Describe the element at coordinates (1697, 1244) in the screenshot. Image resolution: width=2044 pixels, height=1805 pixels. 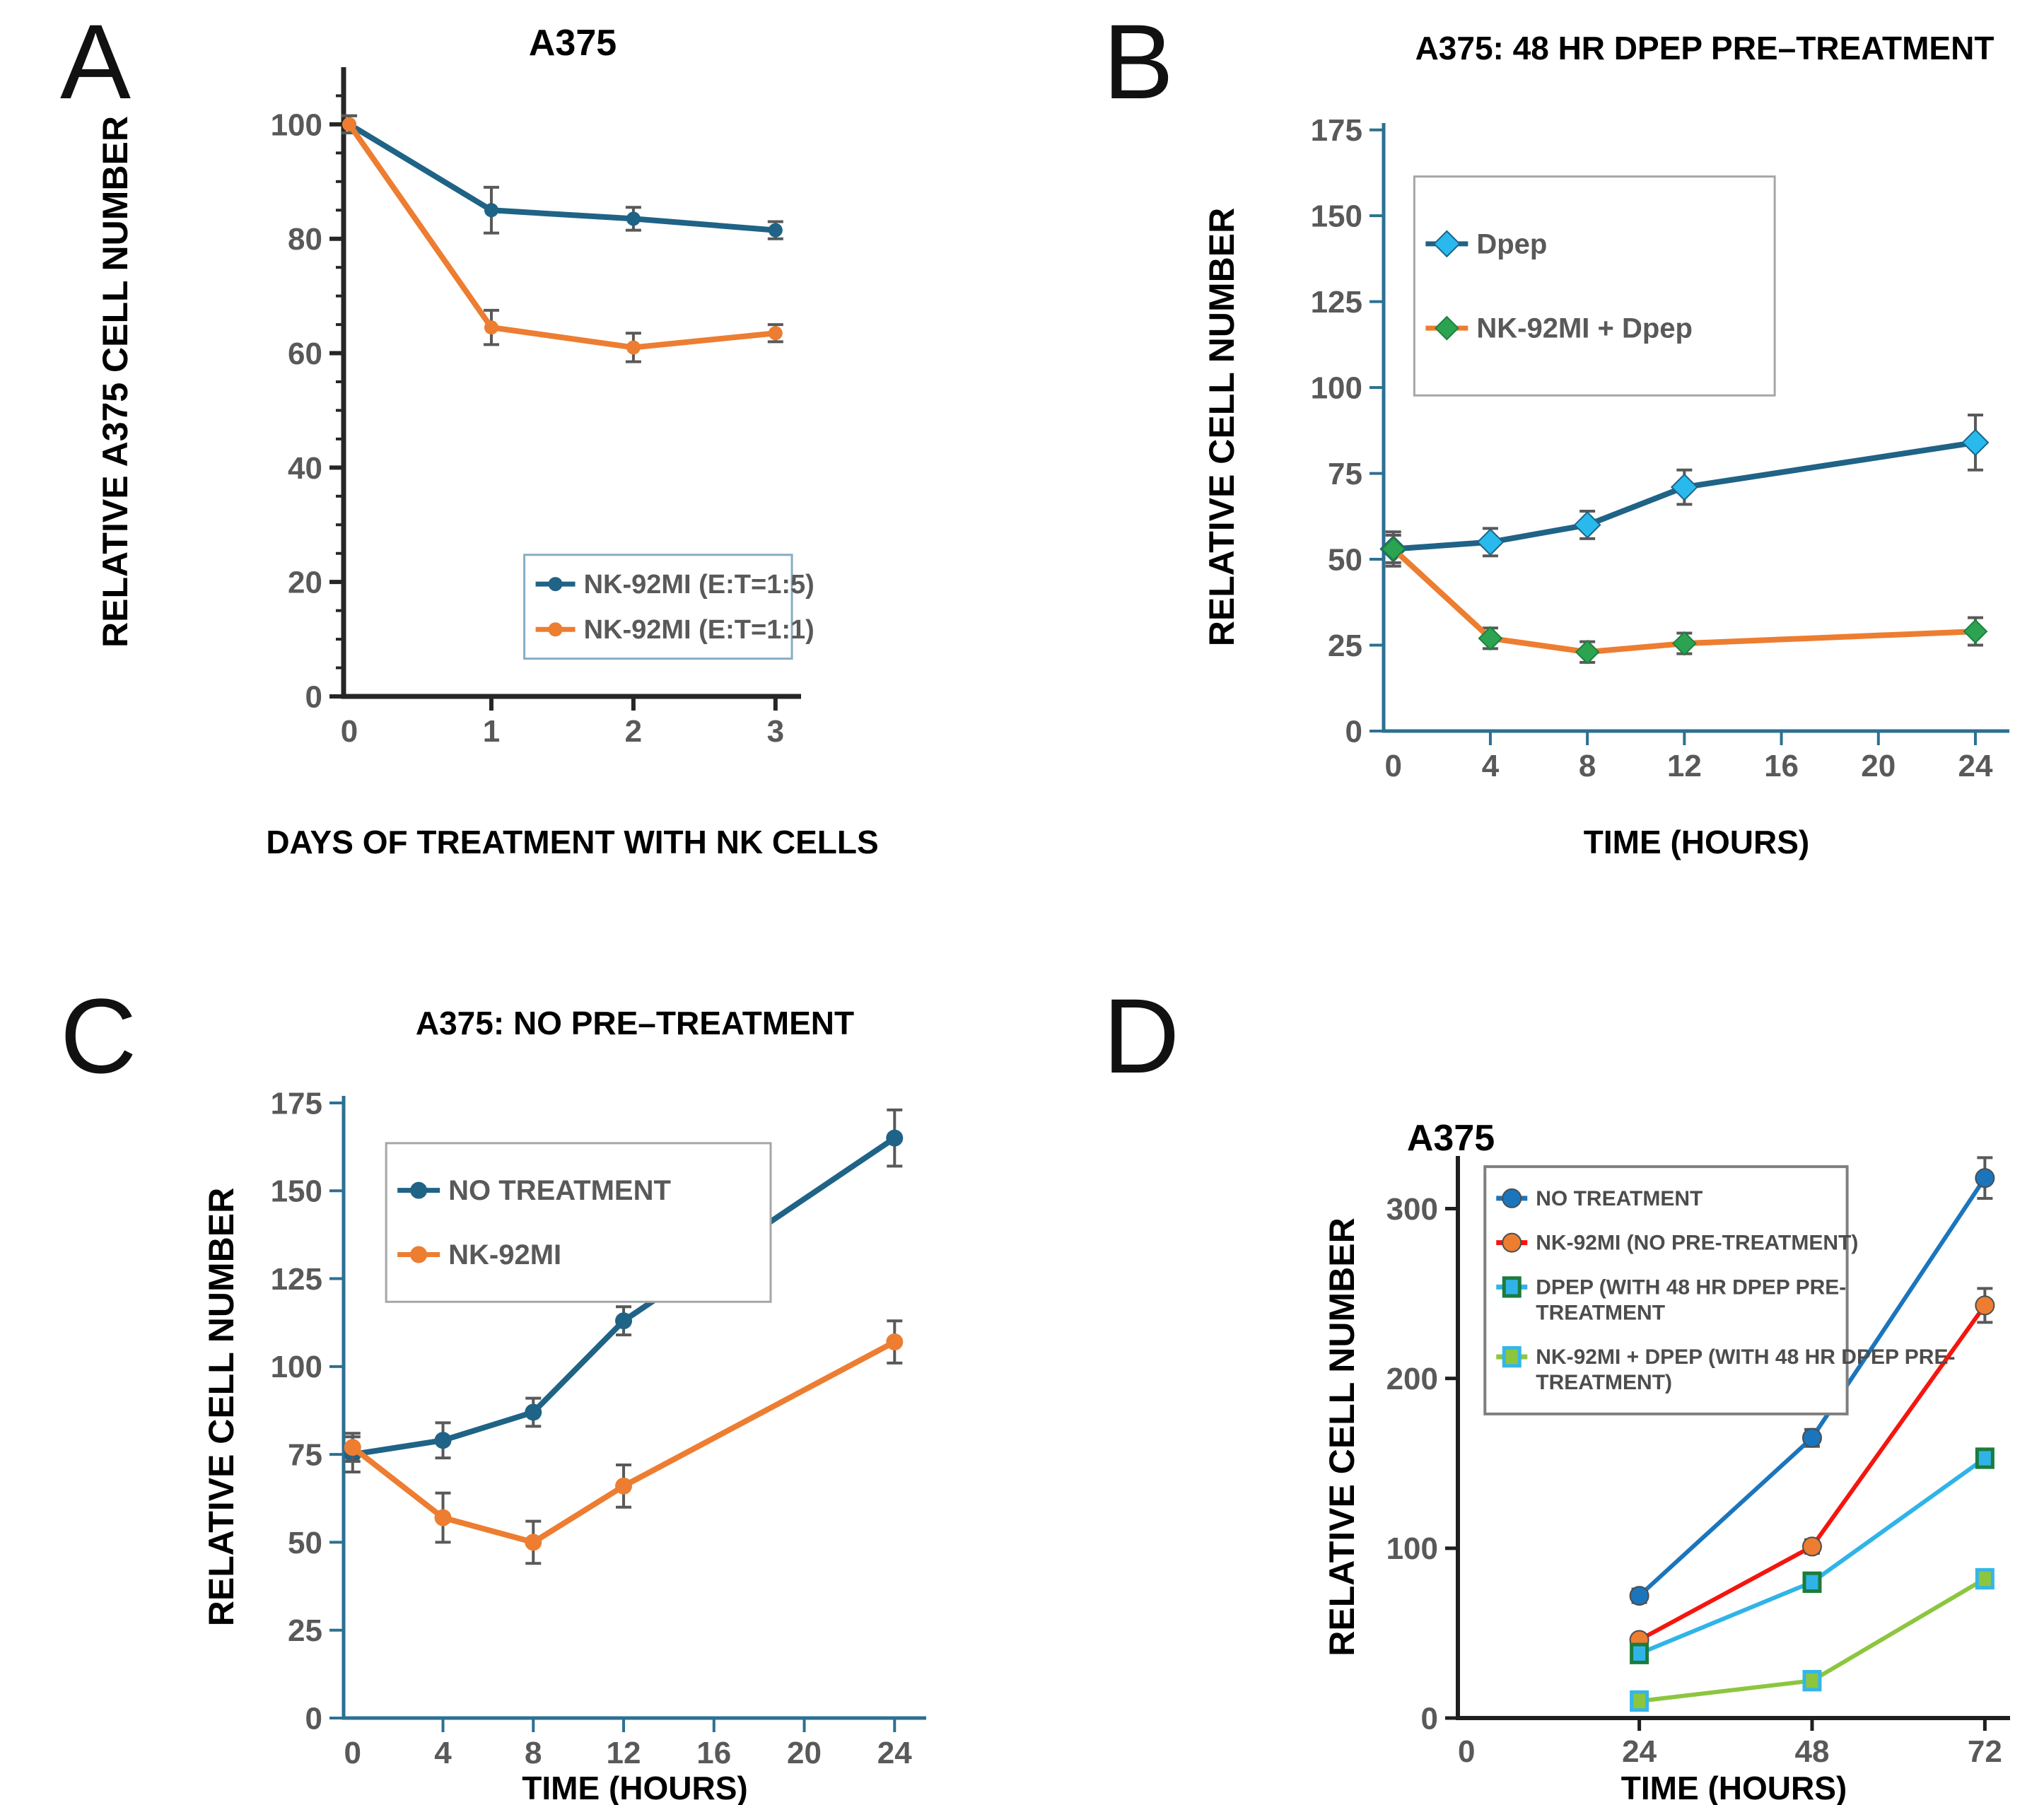
I see `svg-text: NK-92MI (NO PRE-TREATMENT)` at that location.